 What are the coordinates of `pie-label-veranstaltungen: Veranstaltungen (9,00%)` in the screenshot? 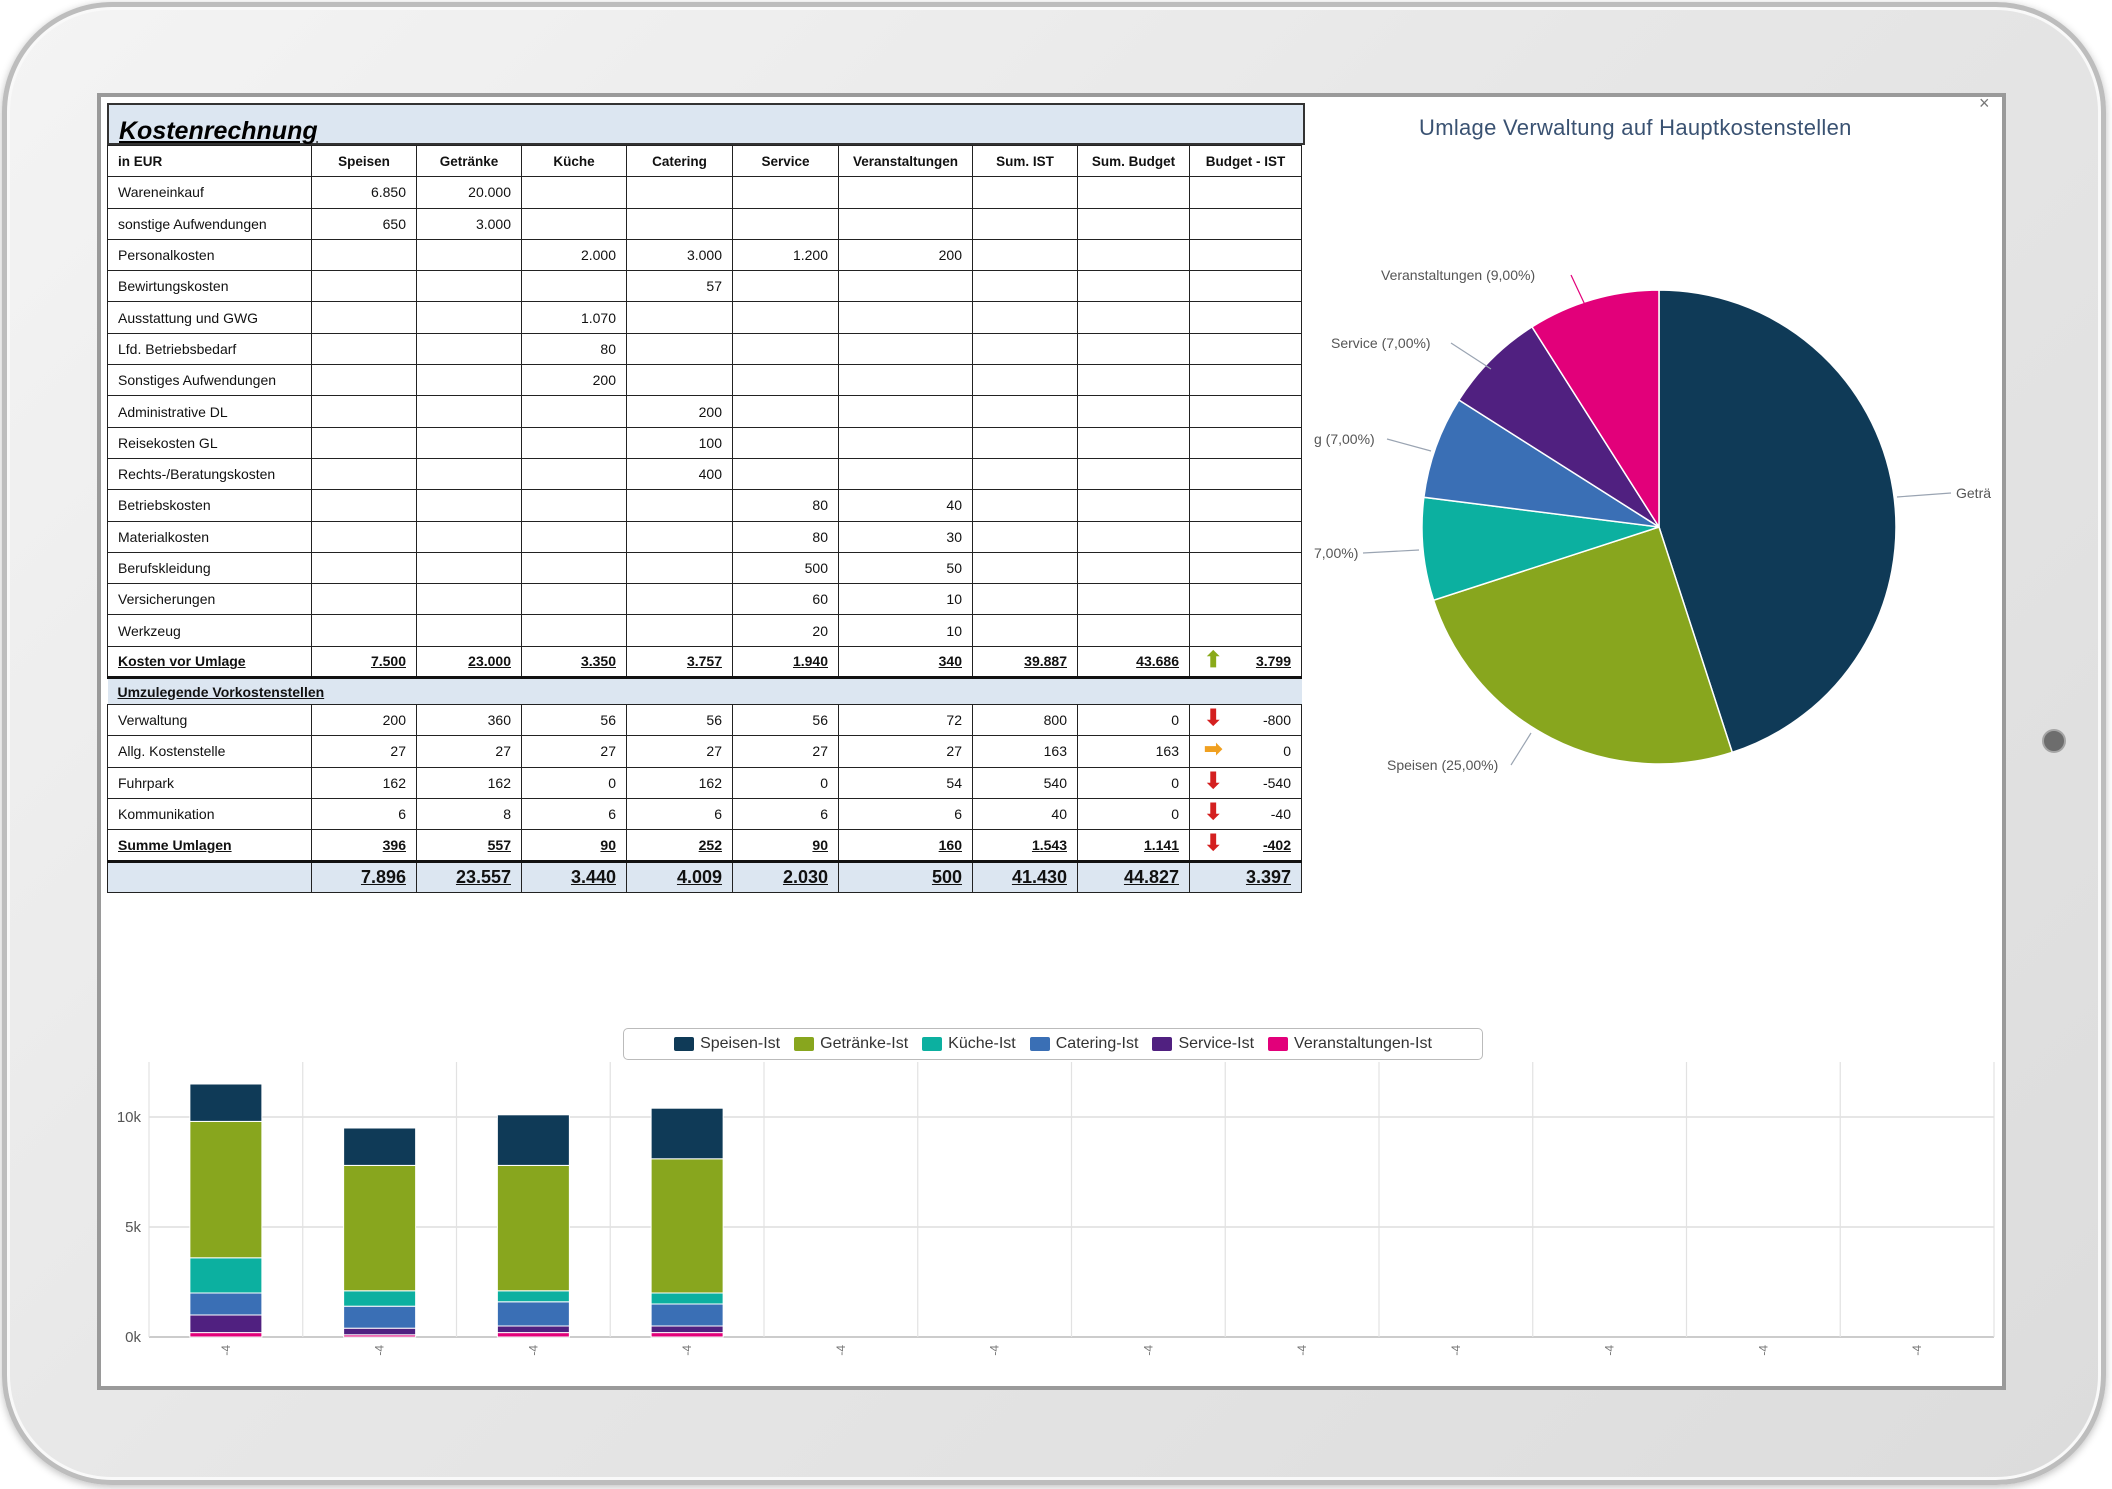 It's located at (1458, 275).